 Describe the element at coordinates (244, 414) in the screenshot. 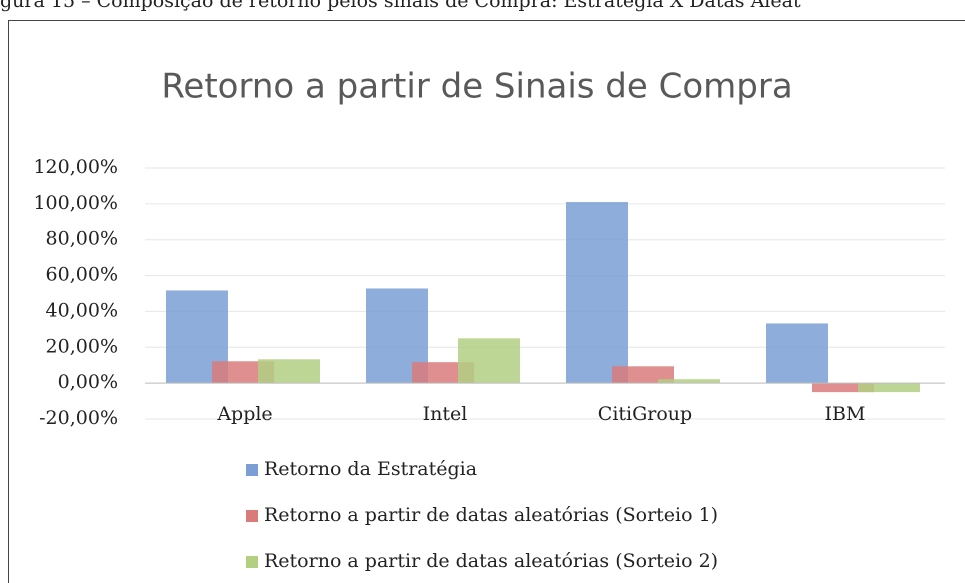

I see `x-tick-label: Apple` at that location.